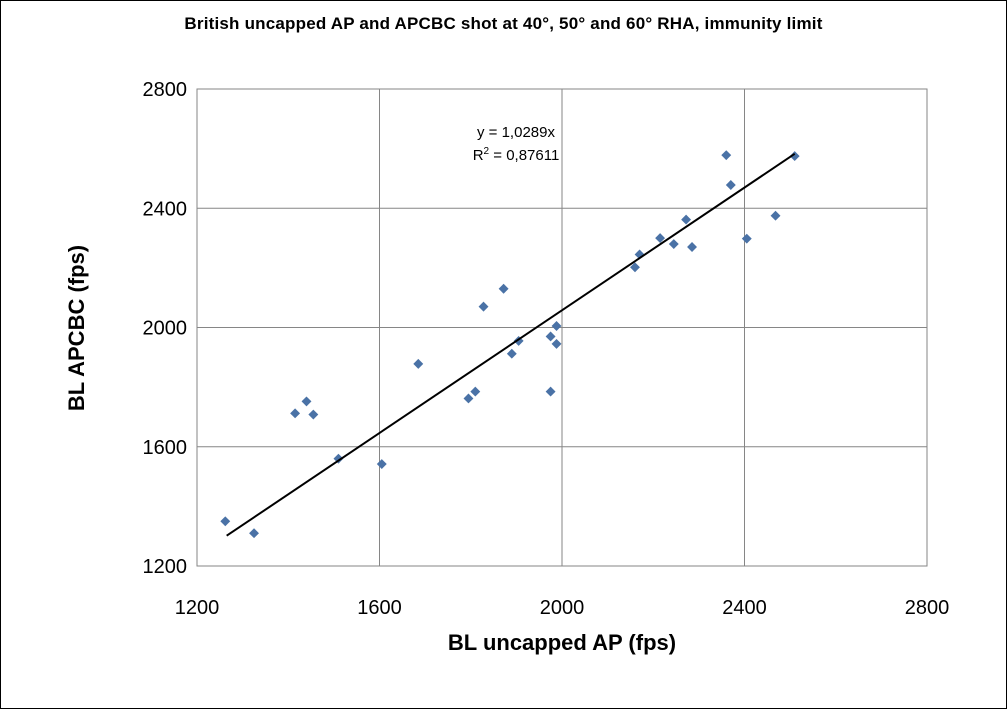  Describe the element at coordinates (165, 448) in the screenshot. I see `y-tick-label: 1600` at that location.